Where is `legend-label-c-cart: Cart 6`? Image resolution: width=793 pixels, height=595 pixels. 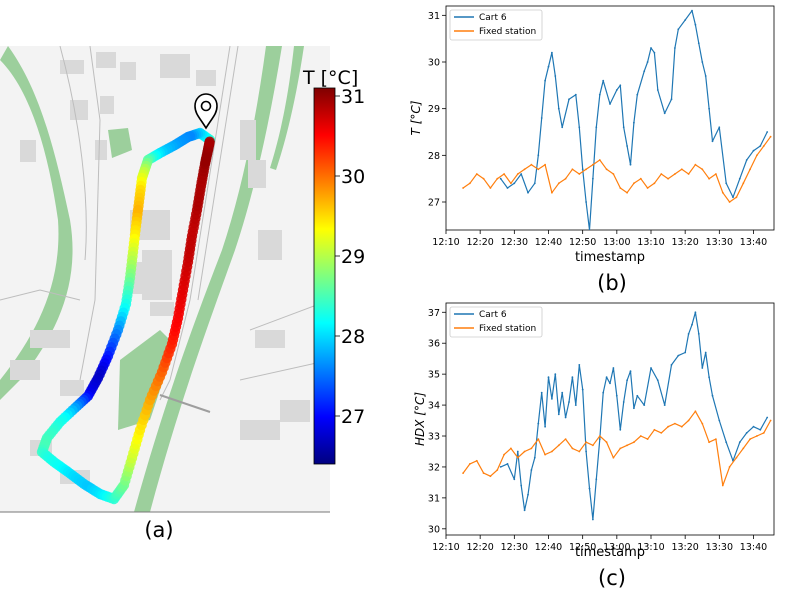 legend-label-c-cart: Cart 6 is located at coordinates (493, 315).